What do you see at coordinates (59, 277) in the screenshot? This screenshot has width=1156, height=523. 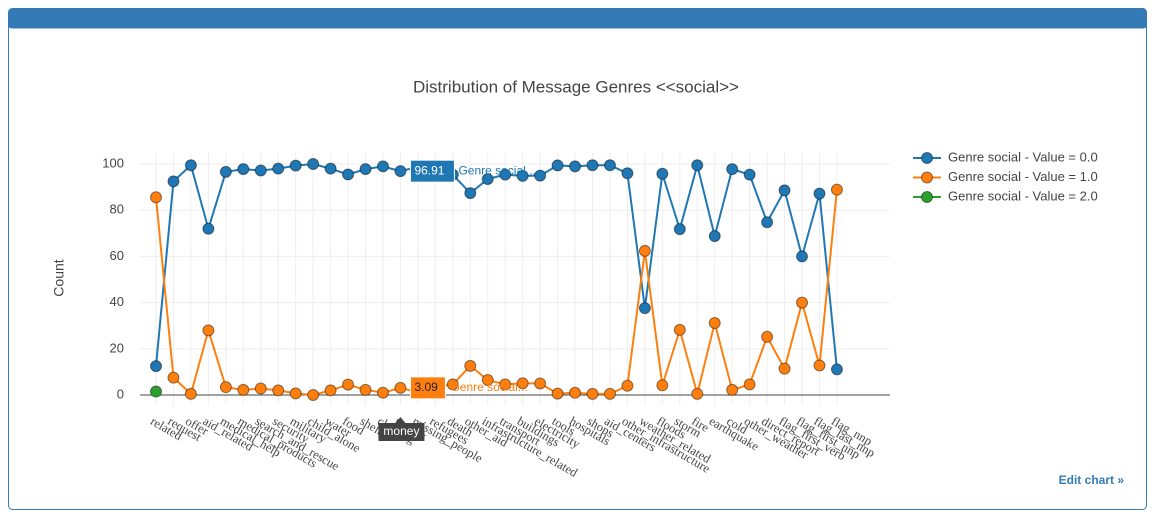 I see `y-axis-title: Count` at bounding box center [59, 277].